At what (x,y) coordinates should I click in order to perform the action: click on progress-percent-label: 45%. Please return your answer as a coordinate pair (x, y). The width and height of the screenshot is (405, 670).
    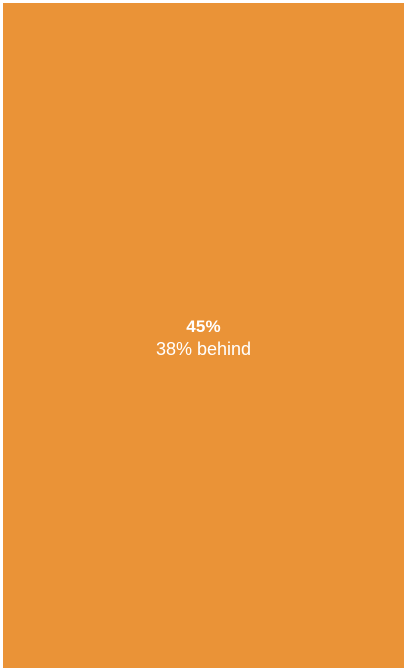
    Looking at the image, I should click on (203, 326).